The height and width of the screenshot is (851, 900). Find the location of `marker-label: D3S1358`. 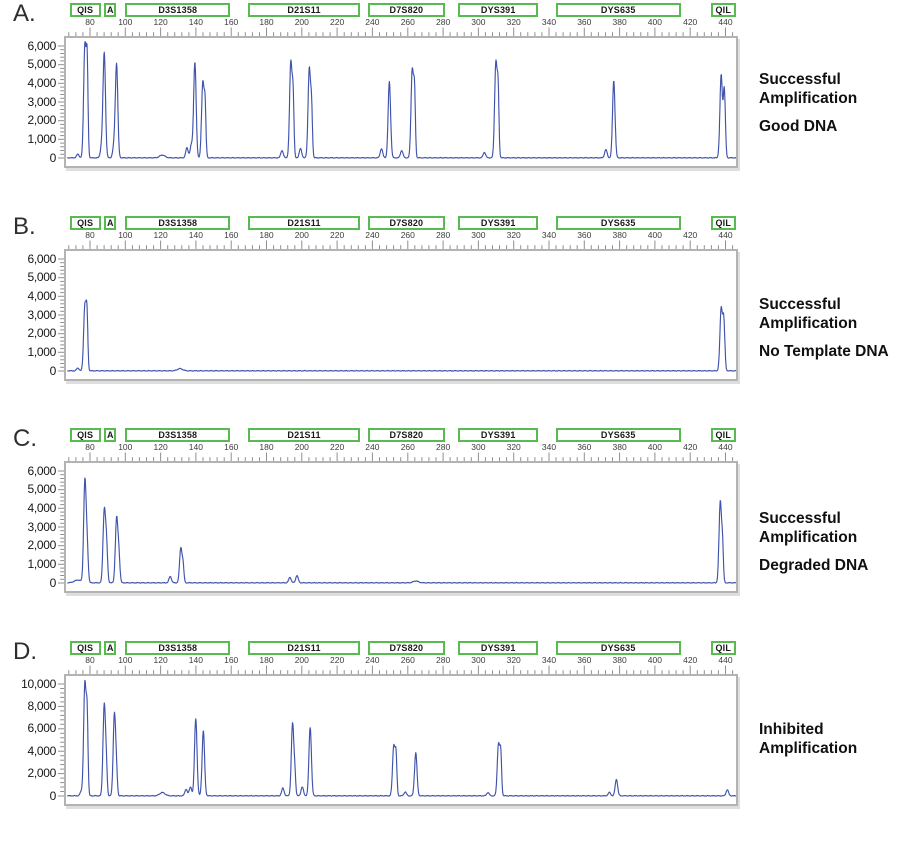

marker-label: D3S1358 is located at coordinates (178, 648).